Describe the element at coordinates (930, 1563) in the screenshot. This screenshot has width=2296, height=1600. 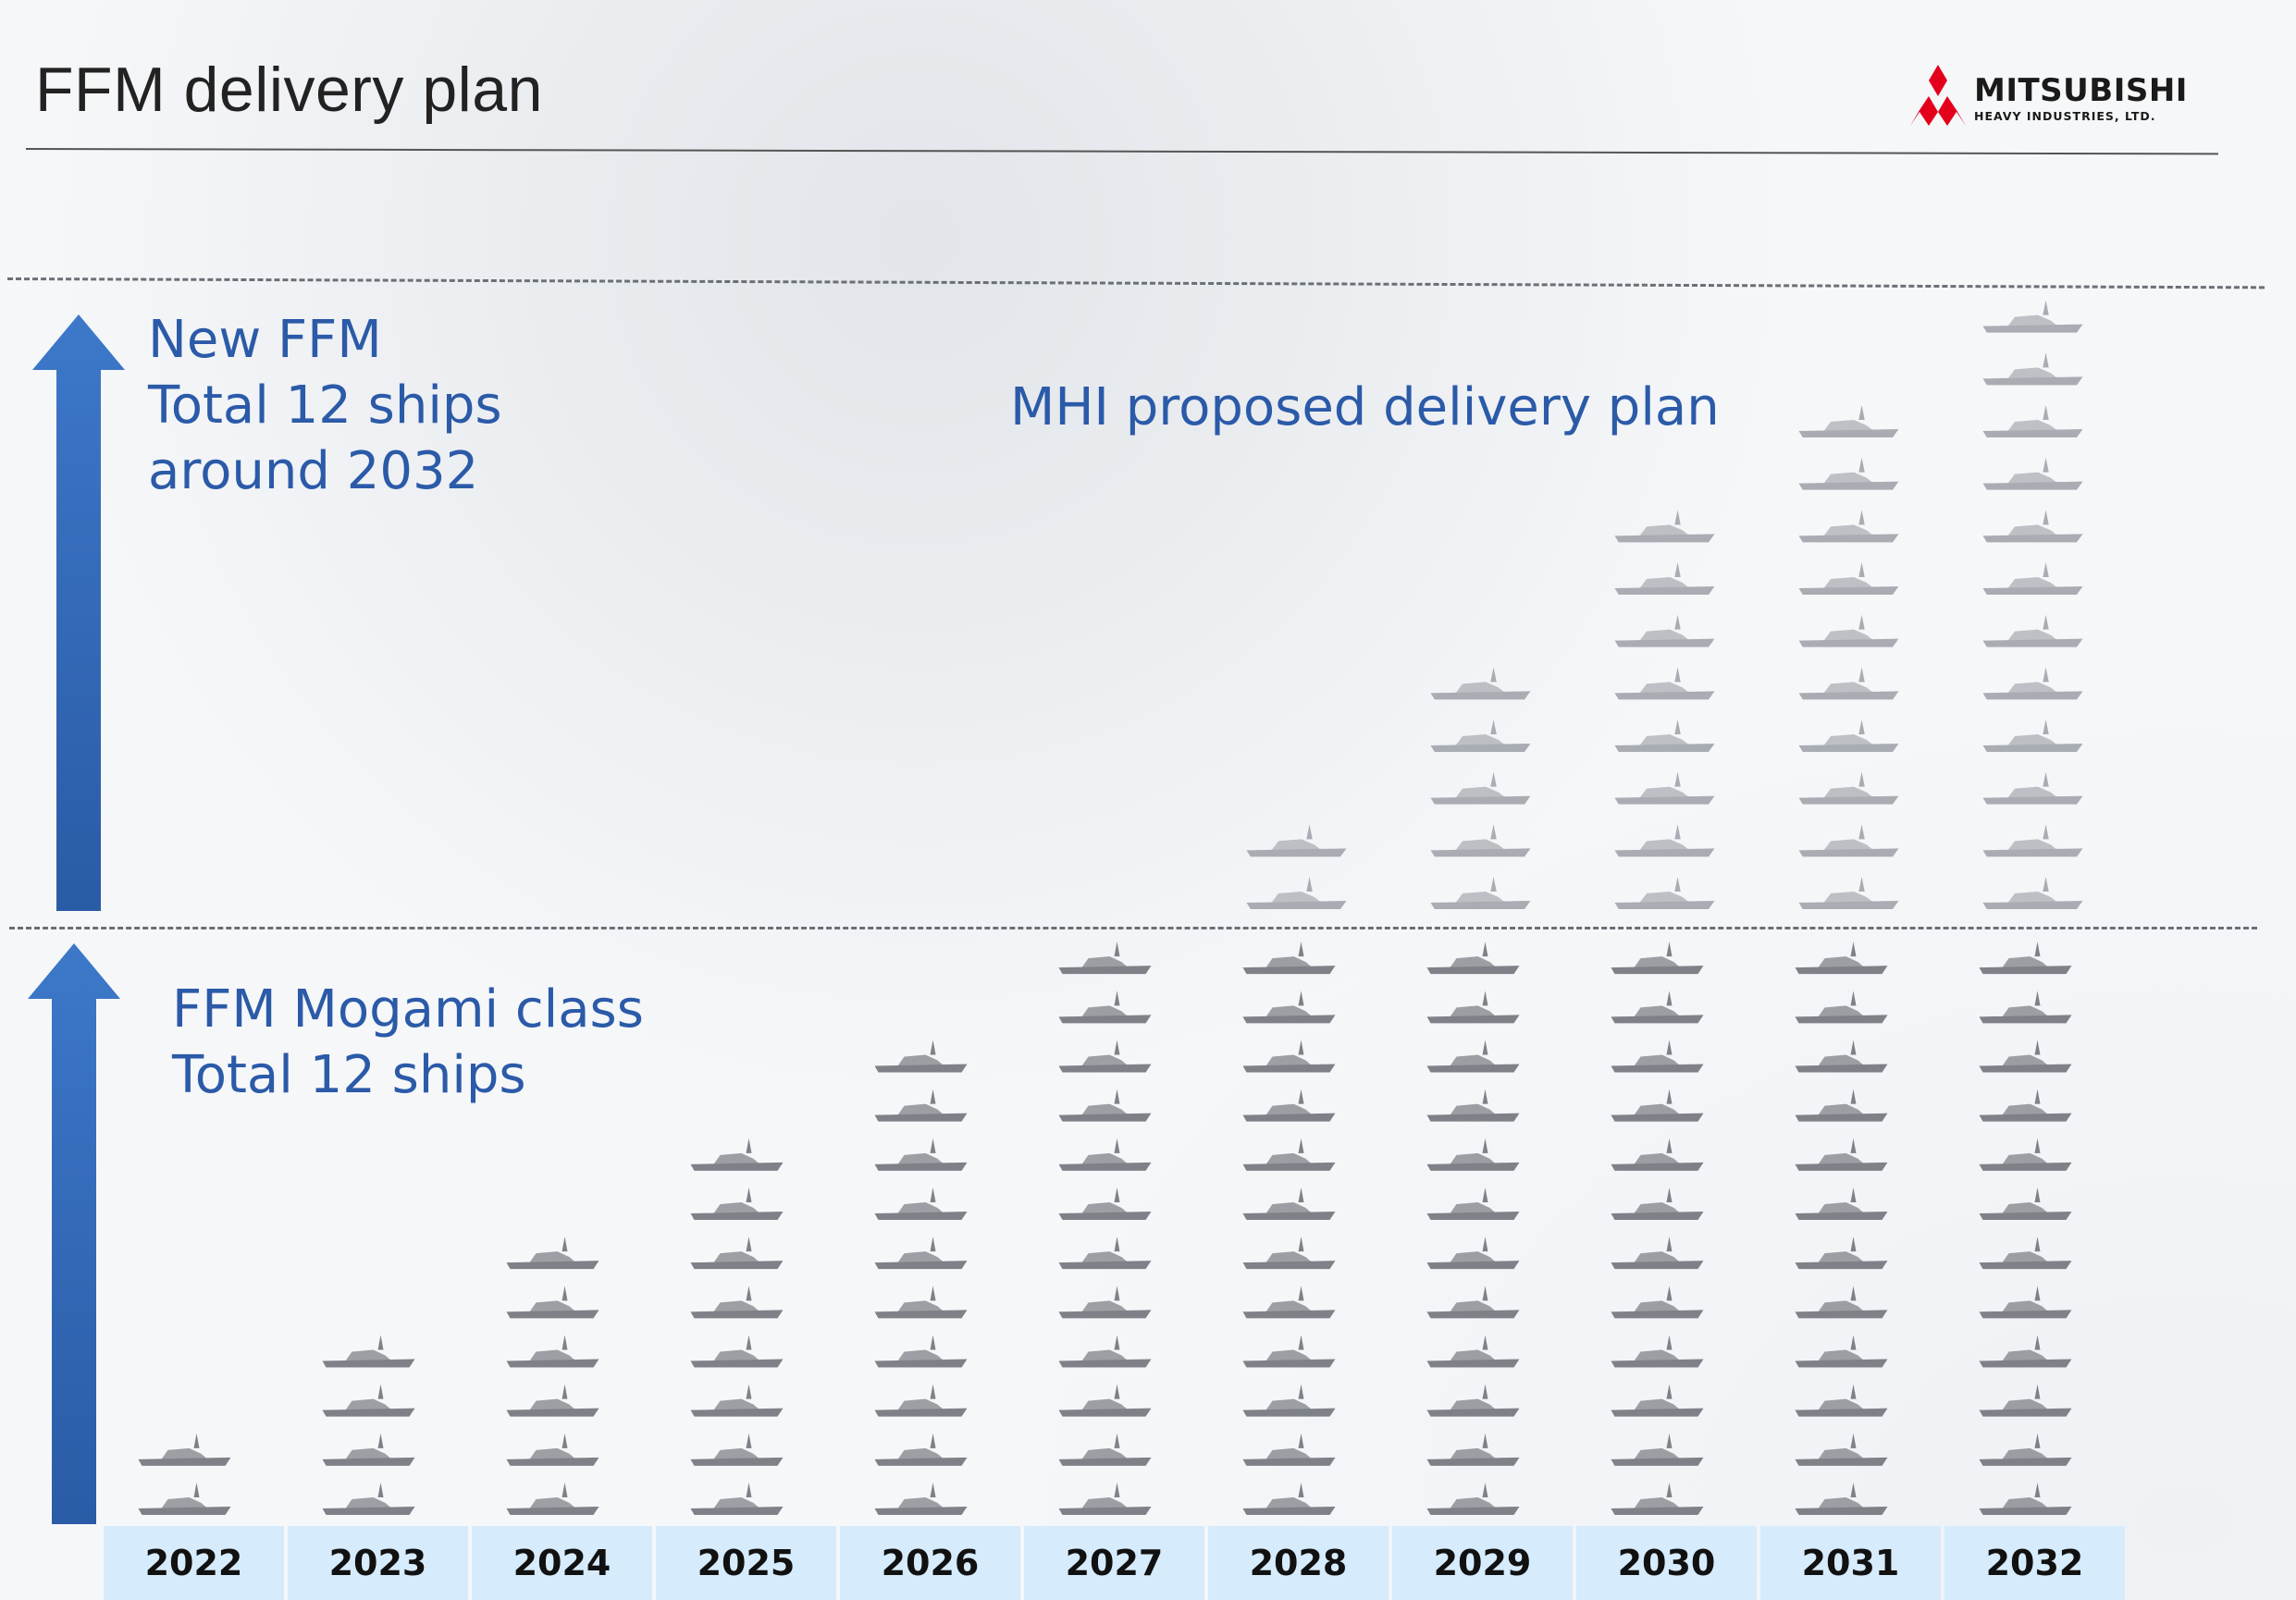
I see `year-label-2026: 2026` at that location.